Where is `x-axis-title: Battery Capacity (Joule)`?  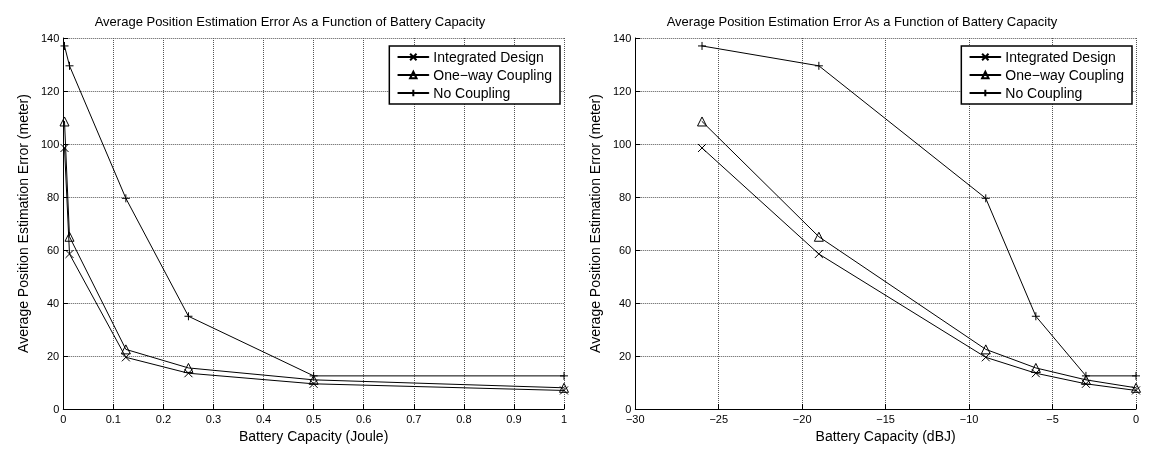 x-axis-title: Battery Capacity (Joule) is located at coordinates (313, 436).